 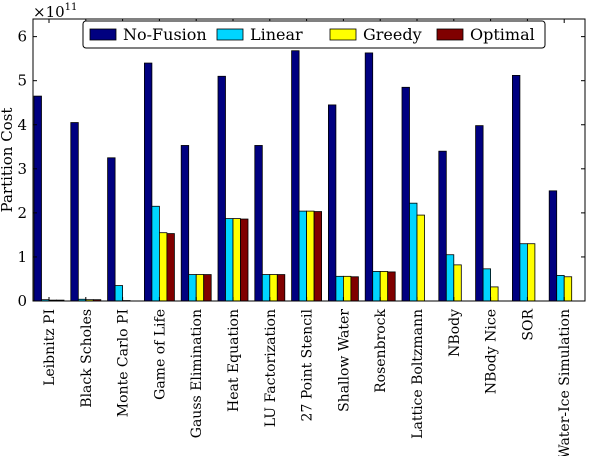 What do you see at coordinates (197, 373) in the screenshot?
I see `x-tick-label: Gauss Elimination` at bounding box center [197, 373].